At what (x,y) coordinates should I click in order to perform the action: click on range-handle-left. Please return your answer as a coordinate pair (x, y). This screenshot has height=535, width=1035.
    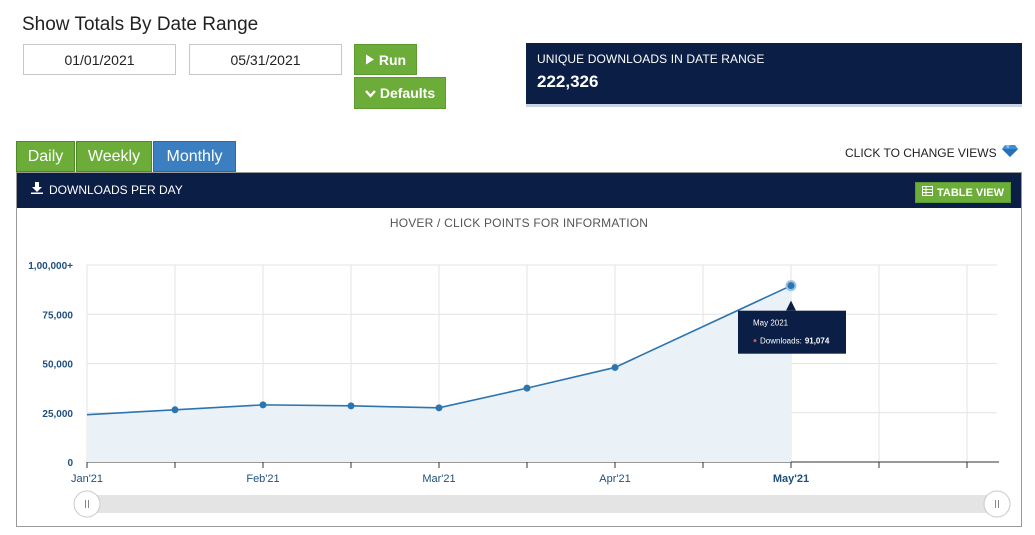
    Looking at the image, I should click on (87, 504).